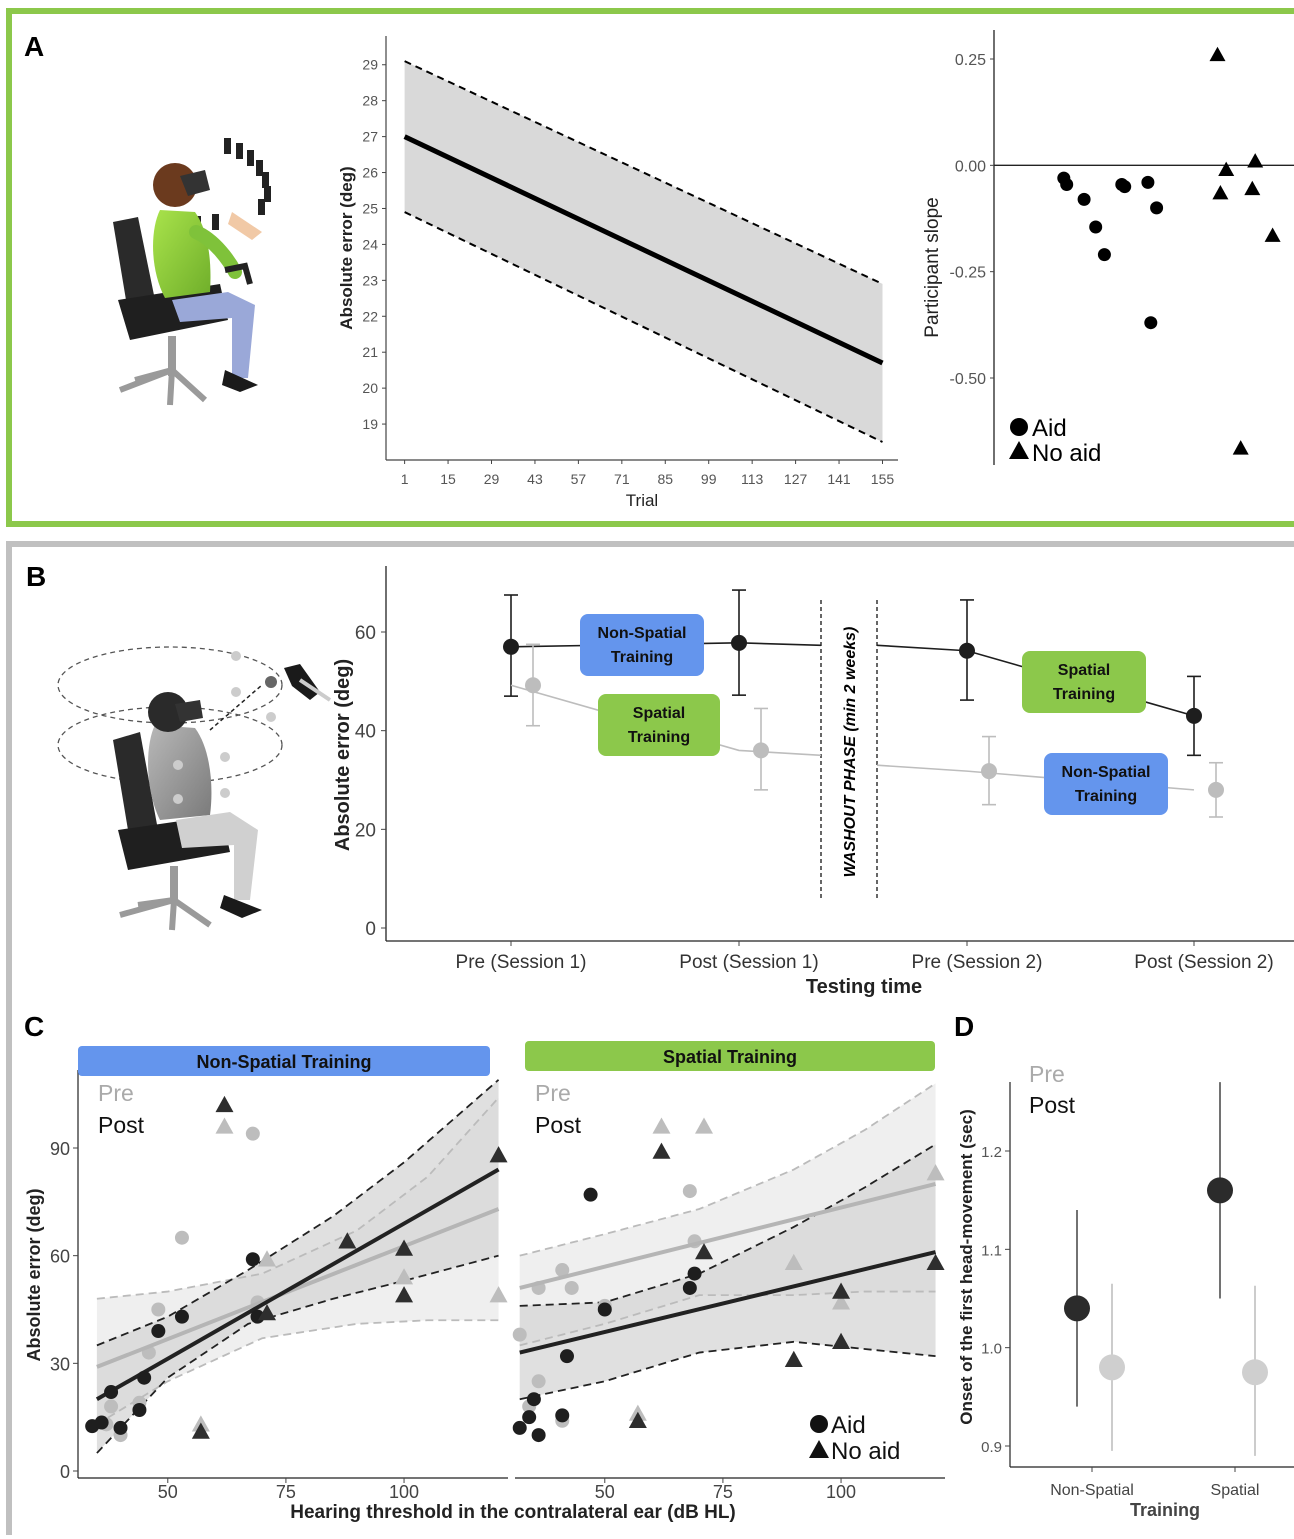  I want to click on legend-aid-marker, so click(819, 1424).